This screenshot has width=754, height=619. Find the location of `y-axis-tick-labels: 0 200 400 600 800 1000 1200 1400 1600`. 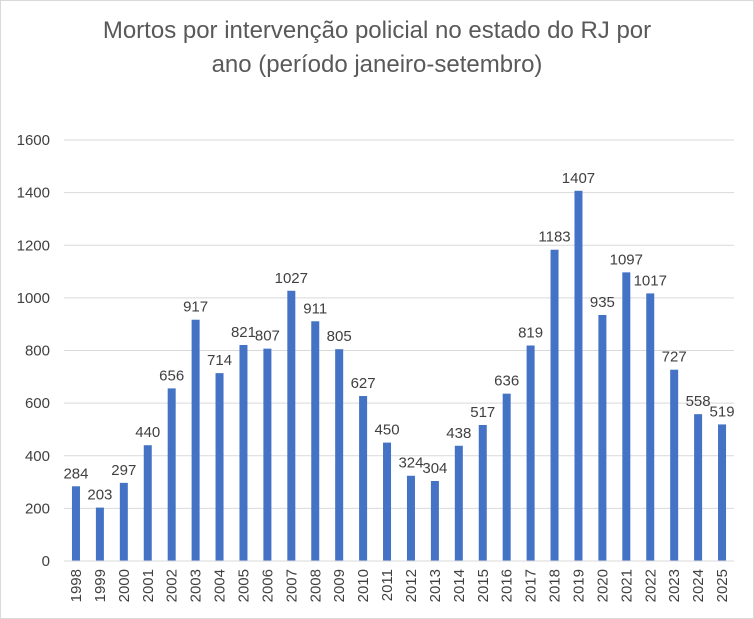

y-axis-tick-labels: 0 200 400 600 800 1000 1200 1400 1600 is located at coordinates (33, 351).